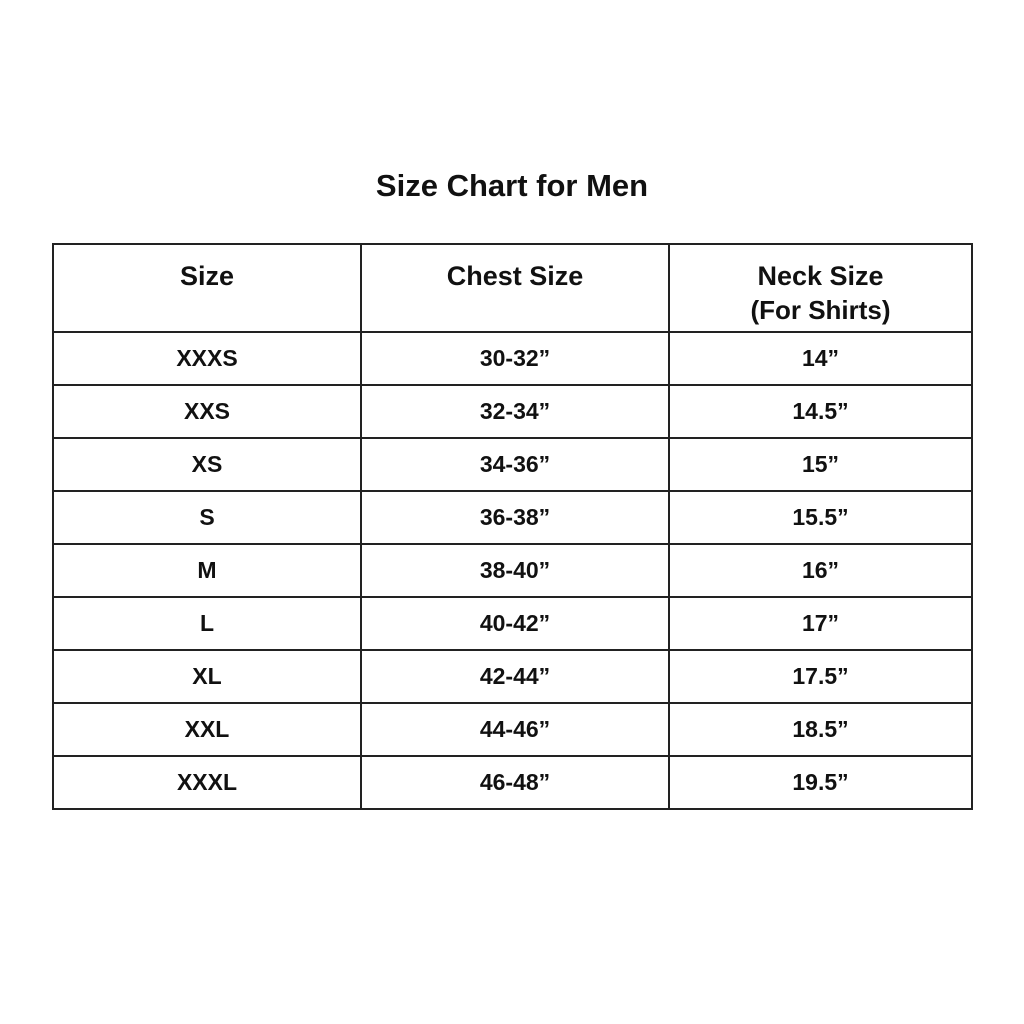 Image resolution: width=1024 pixels, height=1024 pixels. What do you see at coordinates (515, 782) in the screenshot?
I see `chest-size-cell: 46-48”` at bounding box center [515, 782].